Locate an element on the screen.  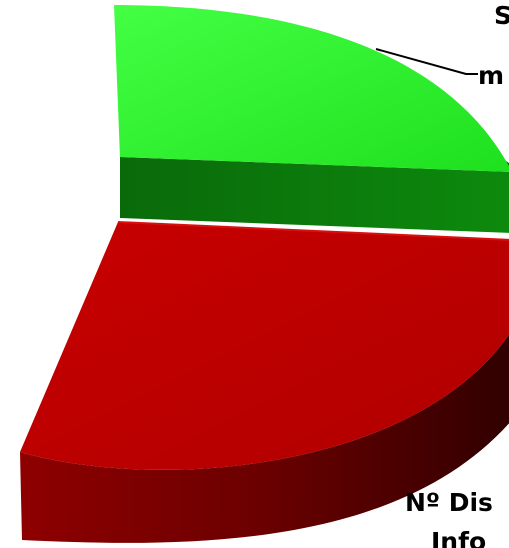
label-red-line1: Nº Dis is located at coordinates (449, 502).